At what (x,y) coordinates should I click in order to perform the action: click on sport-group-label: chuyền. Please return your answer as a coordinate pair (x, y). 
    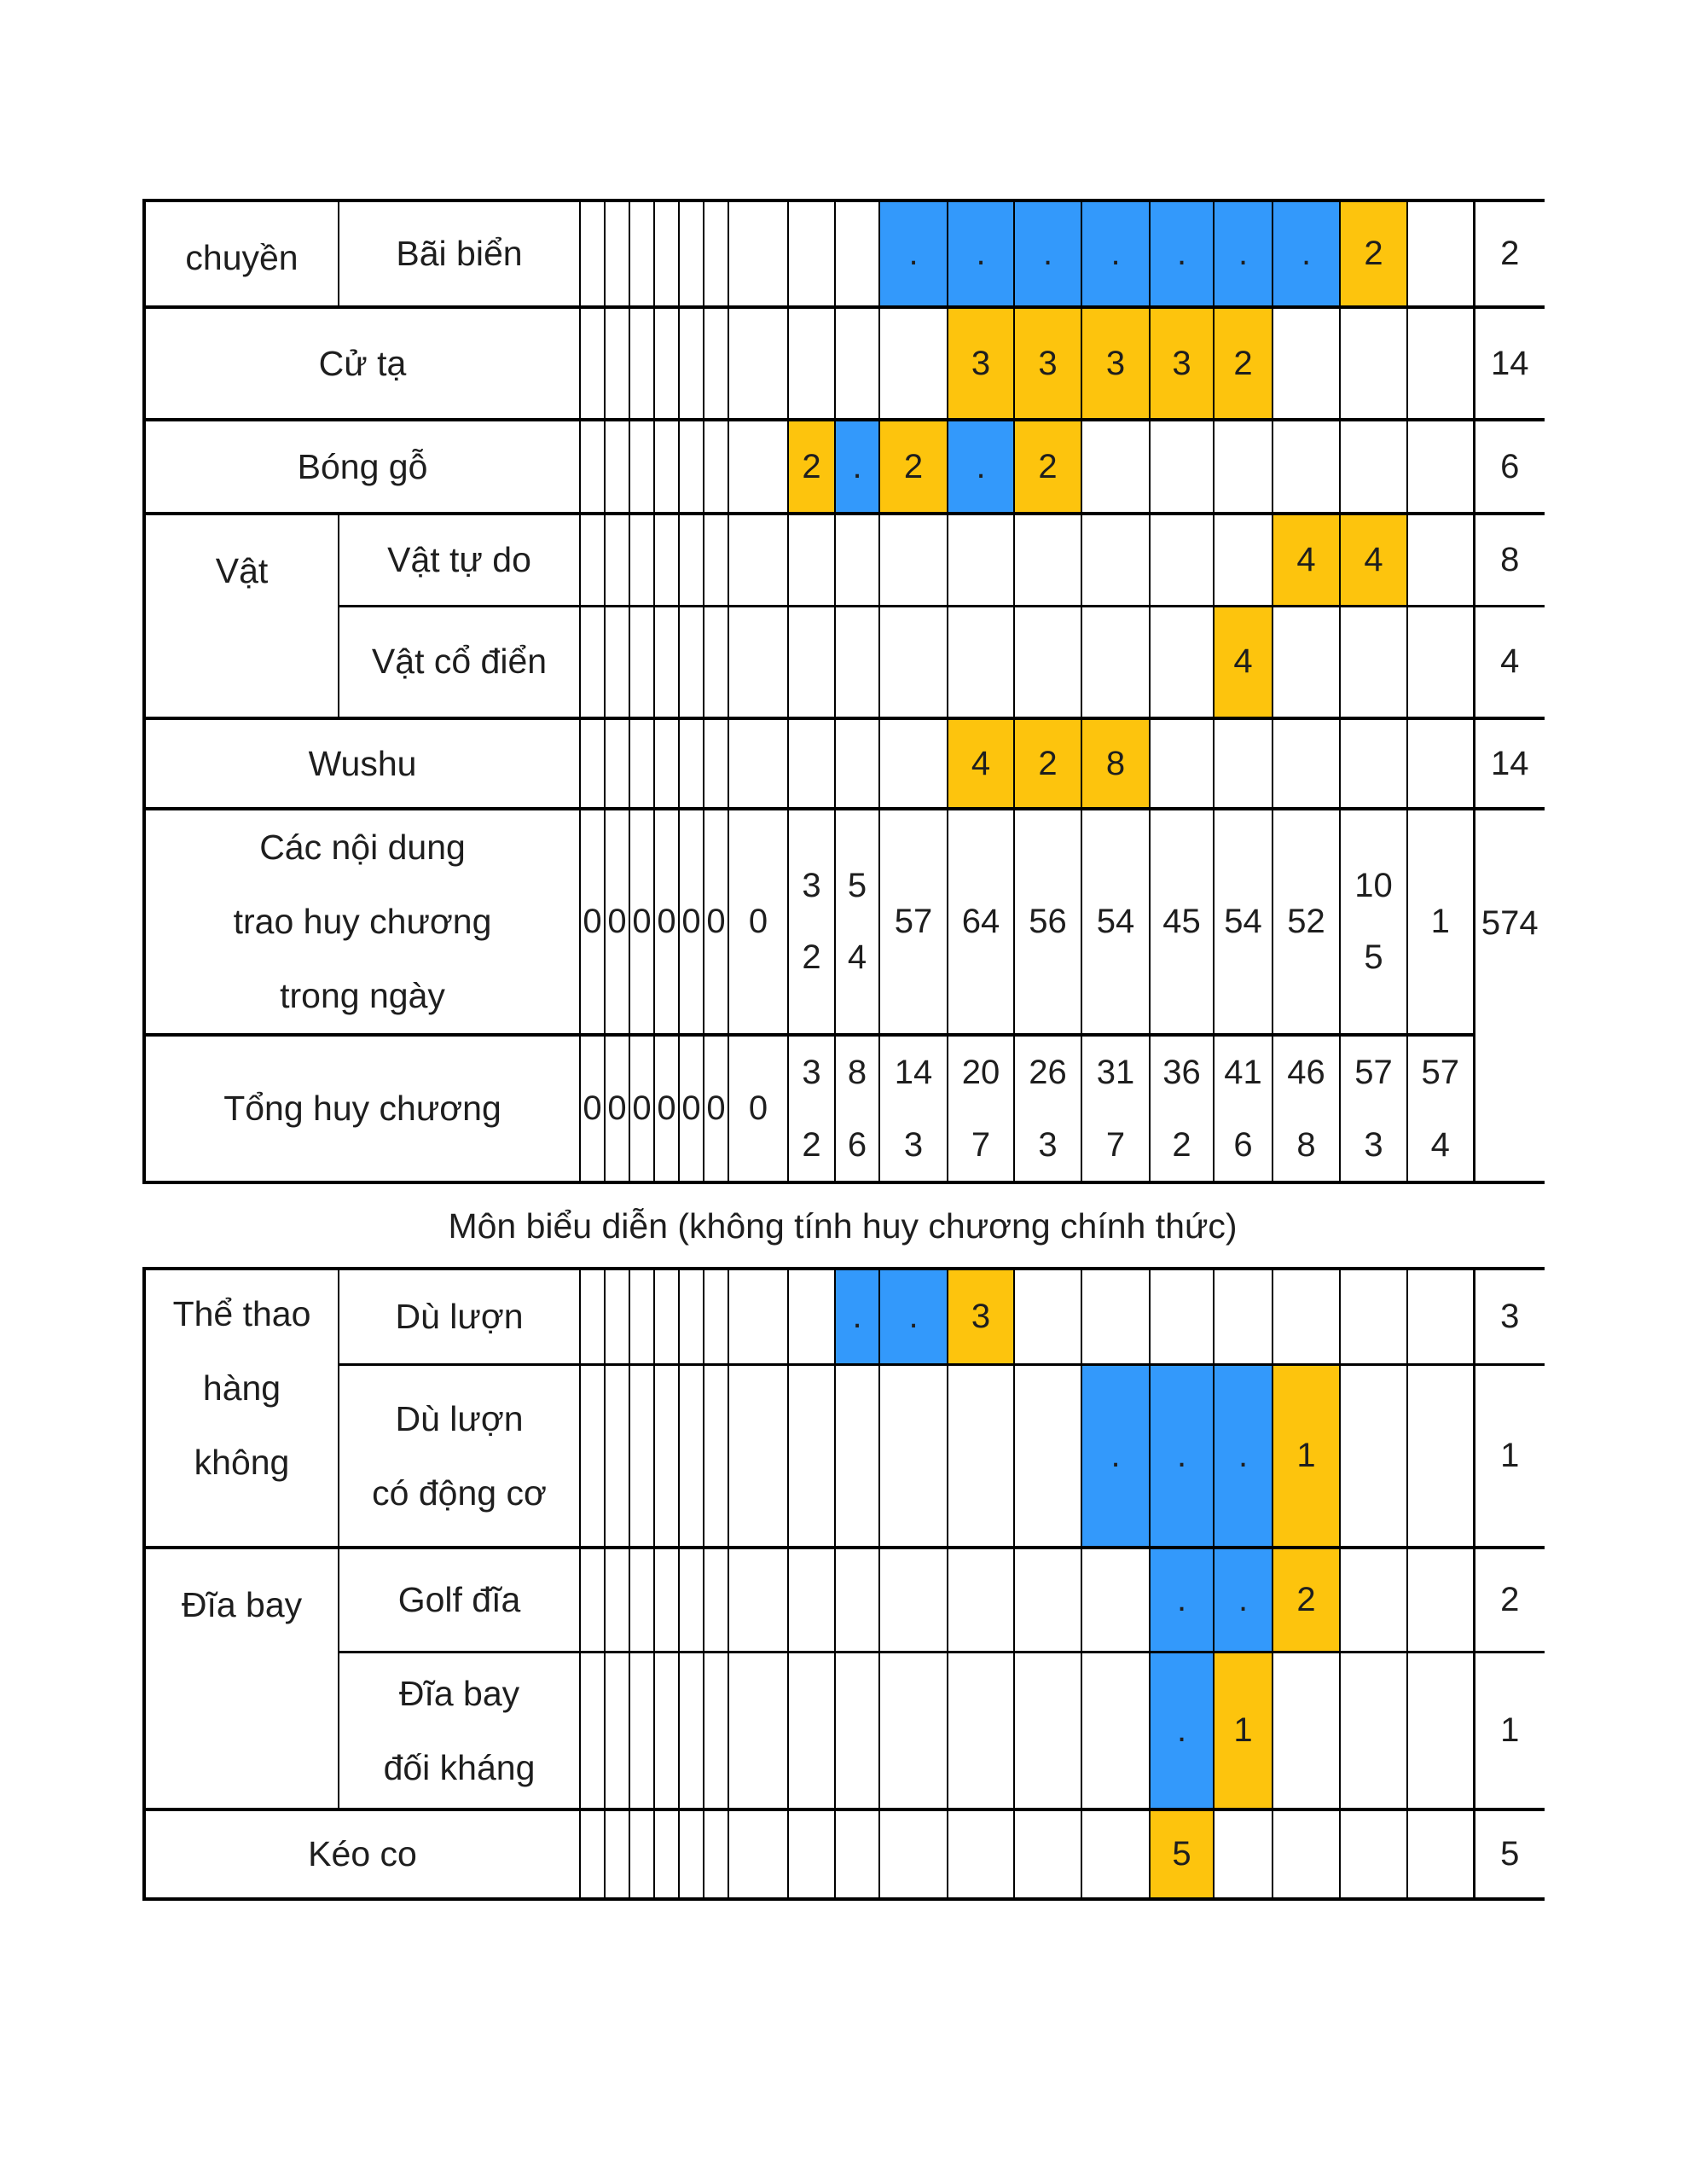
    Looking at the image, I should click on (241, 254).